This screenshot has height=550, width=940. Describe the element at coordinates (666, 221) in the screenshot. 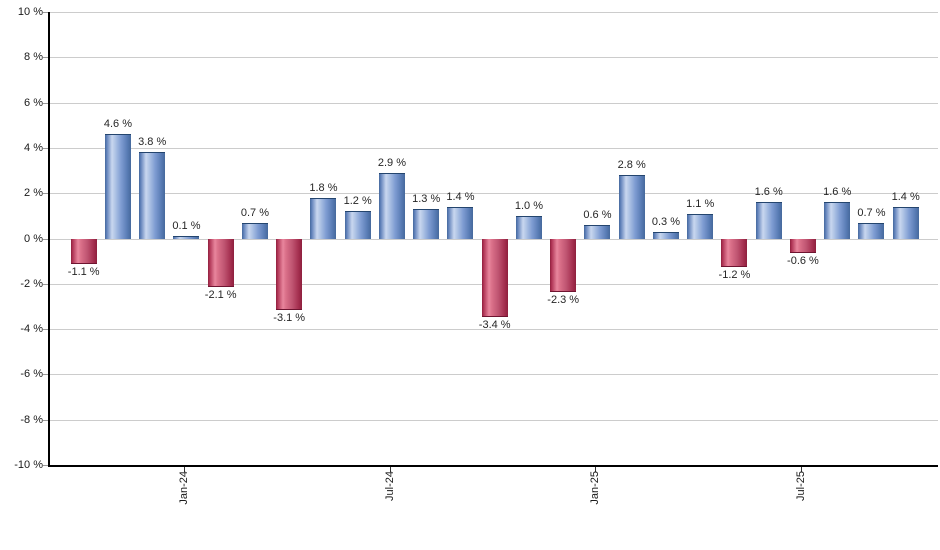

I see `bar-value-label: 0.3 %` at that location.